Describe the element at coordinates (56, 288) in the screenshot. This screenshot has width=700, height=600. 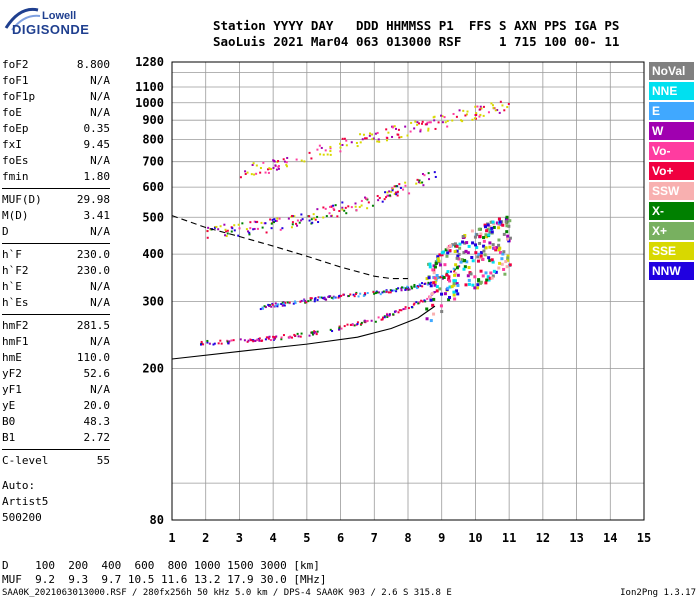
I see `param-row: h`E N/A` at that location.